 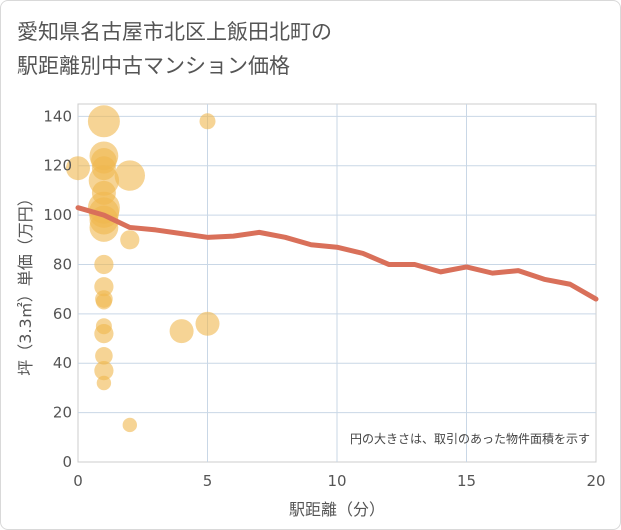 I want to click on x-tick-label-10: 10, so click(x=336, y=481).